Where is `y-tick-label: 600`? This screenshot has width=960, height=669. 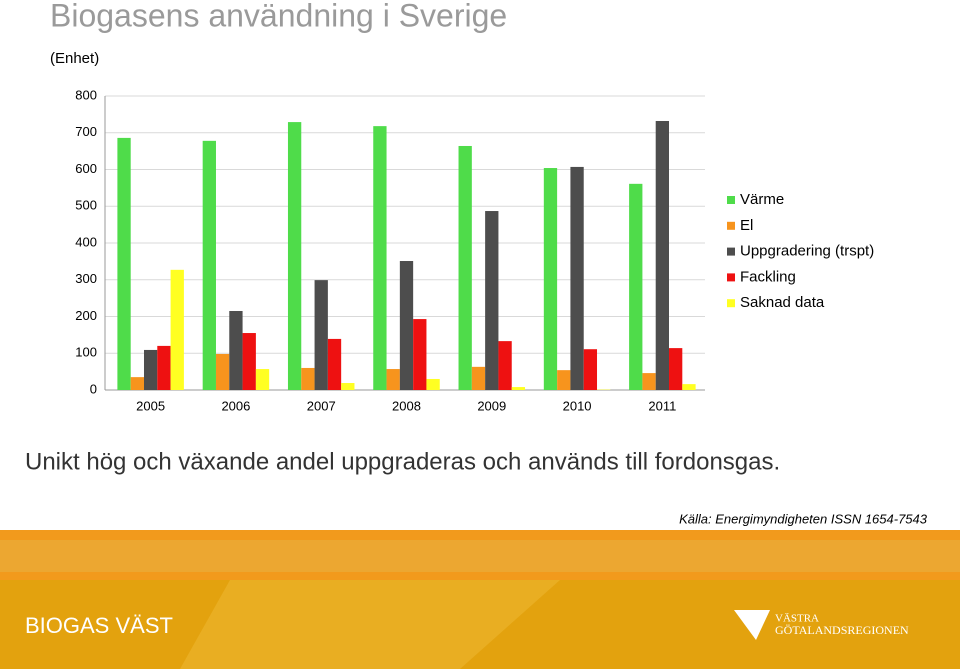 y-tick-label: 600 is located at coordinates (86, 168).